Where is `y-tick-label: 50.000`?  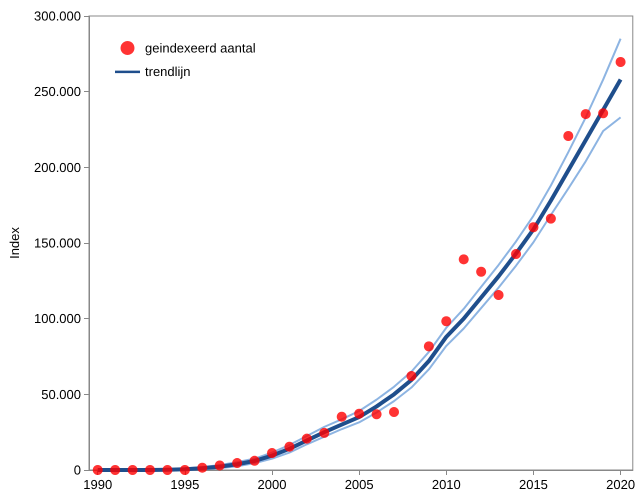 y-tick-label: 50.000 is located at coordinates (61, 394).